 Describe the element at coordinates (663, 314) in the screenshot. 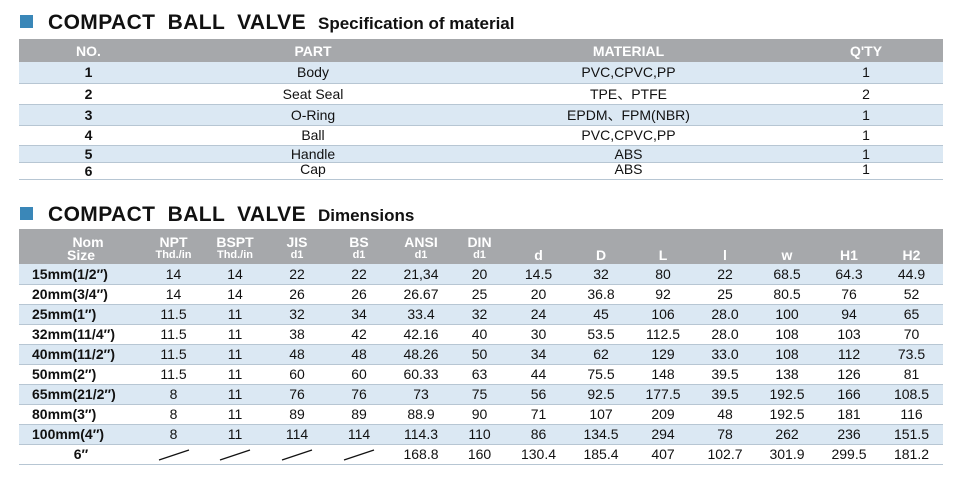

I see `dimension-cell: 106` at that location.